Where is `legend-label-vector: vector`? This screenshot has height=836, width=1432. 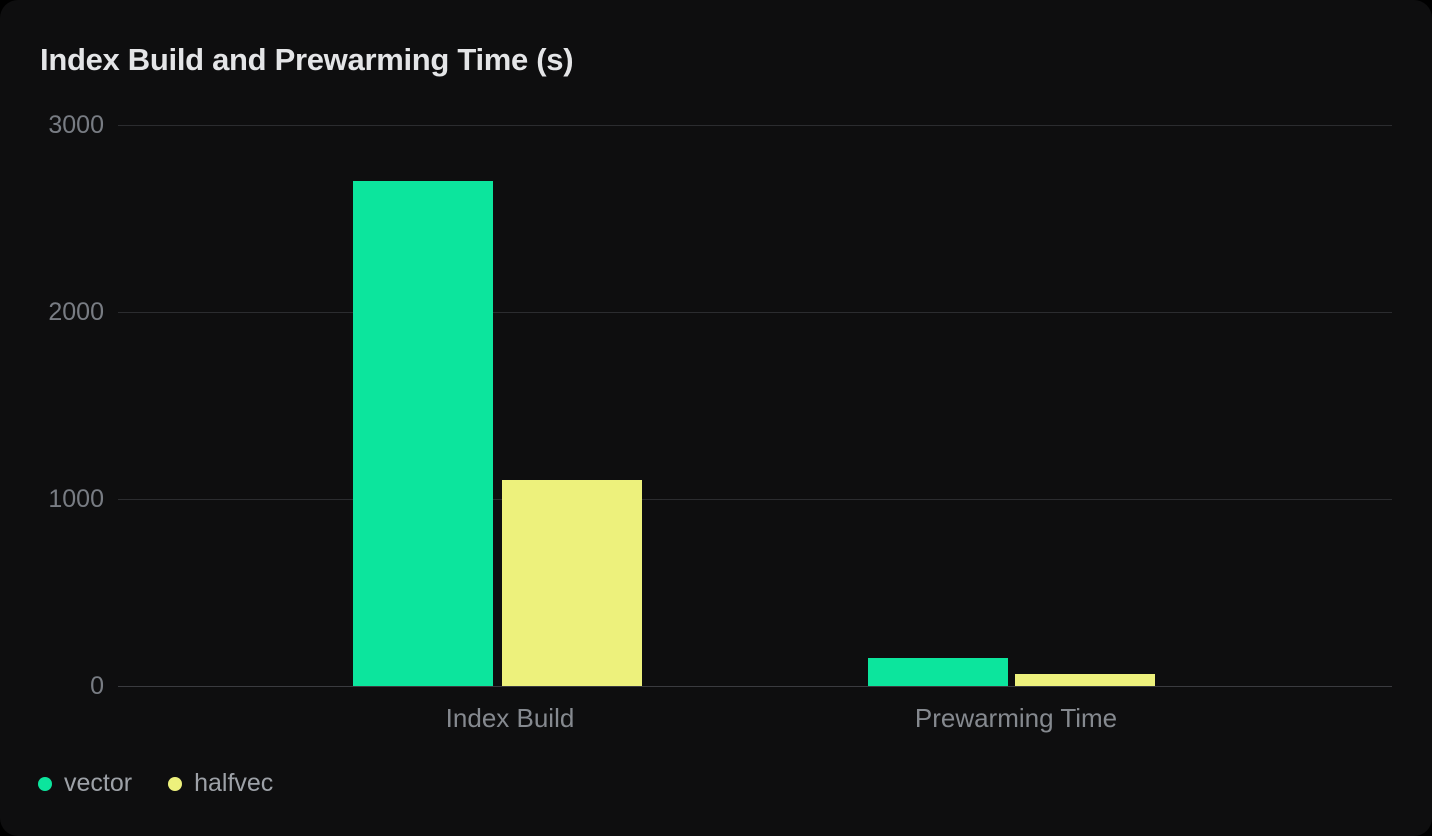
legend-label-vector: vector is located at coordinates (98, 783).